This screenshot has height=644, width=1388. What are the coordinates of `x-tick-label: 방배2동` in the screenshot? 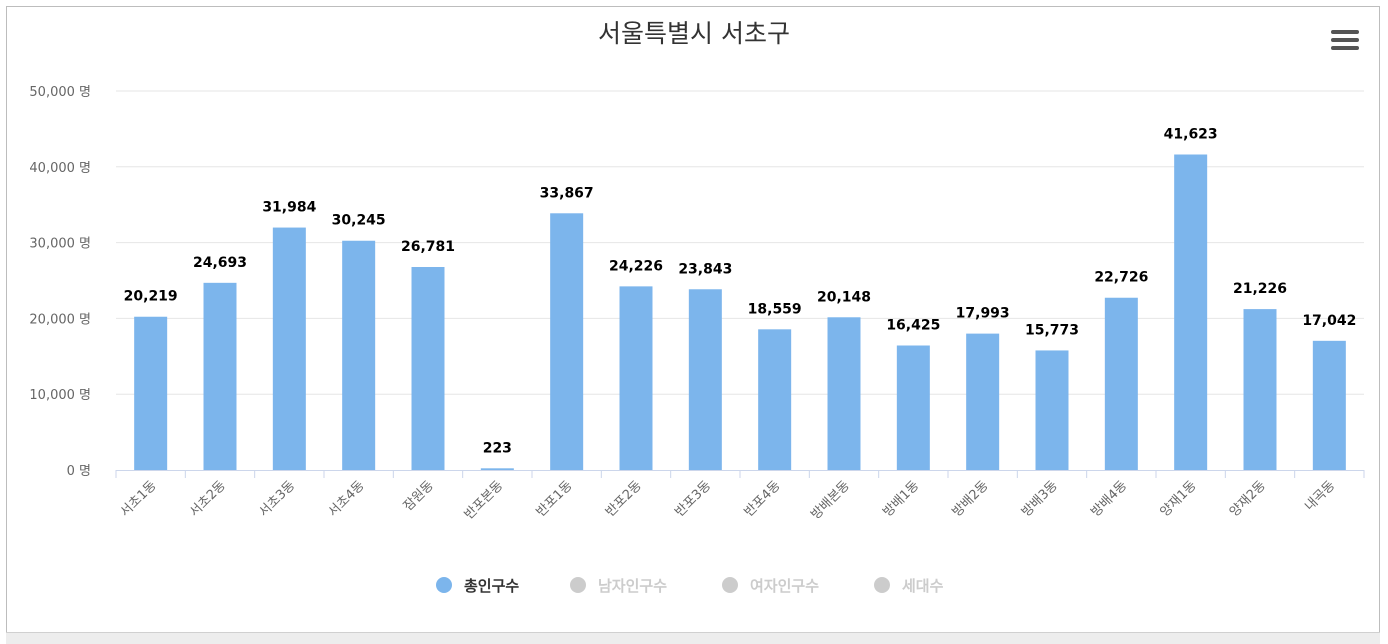 It's located at (971, 499).